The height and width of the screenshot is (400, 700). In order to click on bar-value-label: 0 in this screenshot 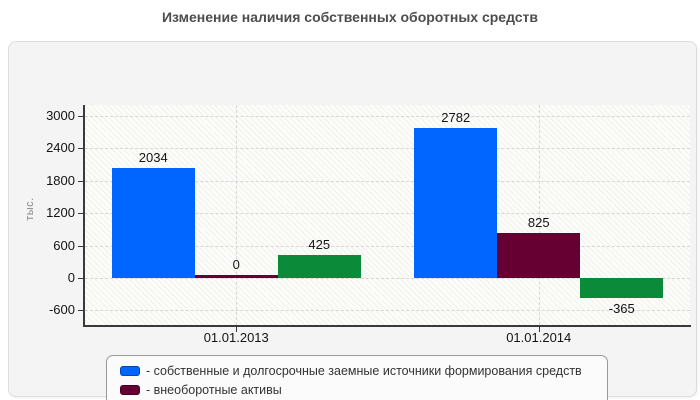, I will do `click(236, 264)`.